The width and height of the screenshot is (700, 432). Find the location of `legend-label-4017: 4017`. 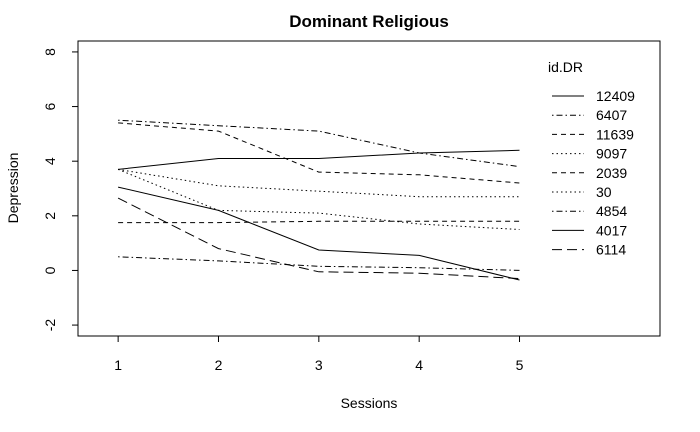

legend-label-4017: 4017 is located at coordinates (611, 230).